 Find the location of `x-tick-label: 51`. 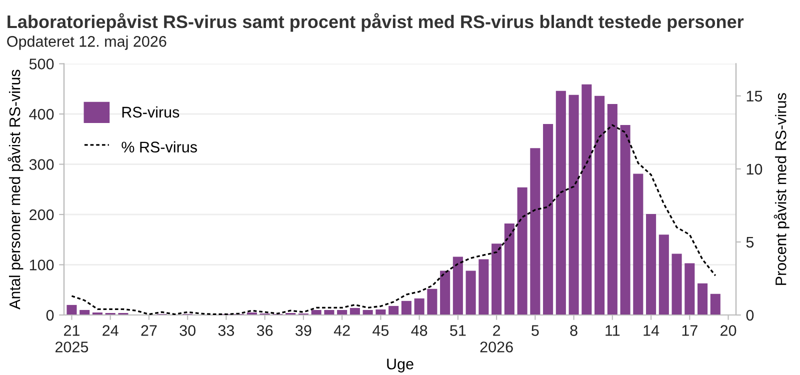

x-tick-label: 51 is located at coordinates (458, 330).